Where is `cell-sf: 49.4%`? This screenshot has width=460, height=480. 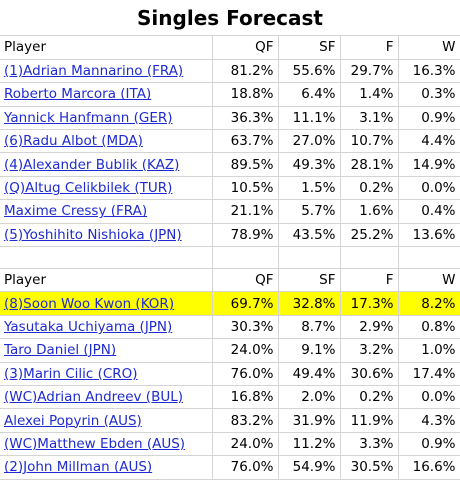 cell-sf: 49.4% is located at coordinates (309, 374).